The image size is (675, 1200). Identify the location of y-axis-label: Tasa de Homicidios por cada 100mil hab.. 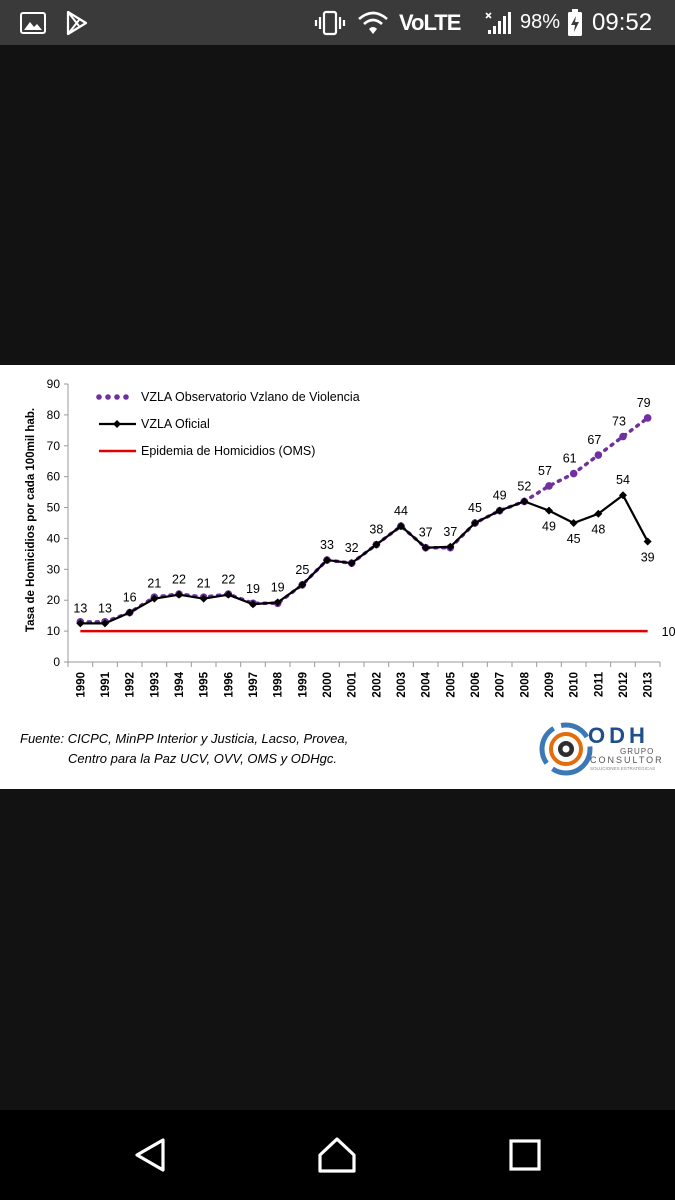
(31, 520).